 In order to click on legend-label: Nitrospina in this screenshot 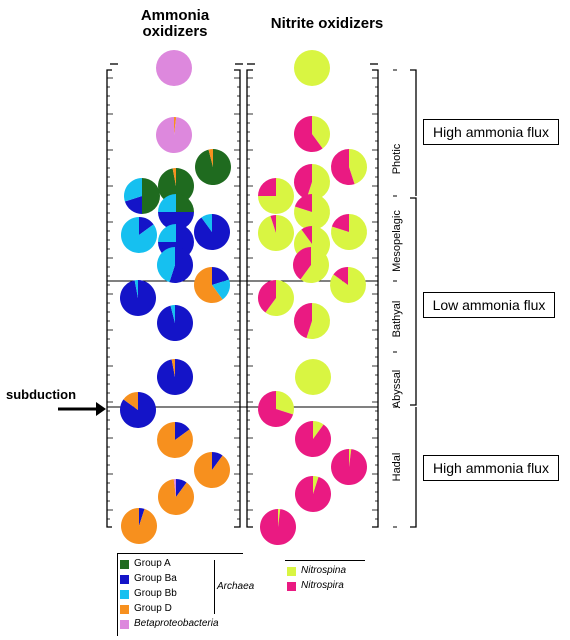, I will do `click(324, 570)`.